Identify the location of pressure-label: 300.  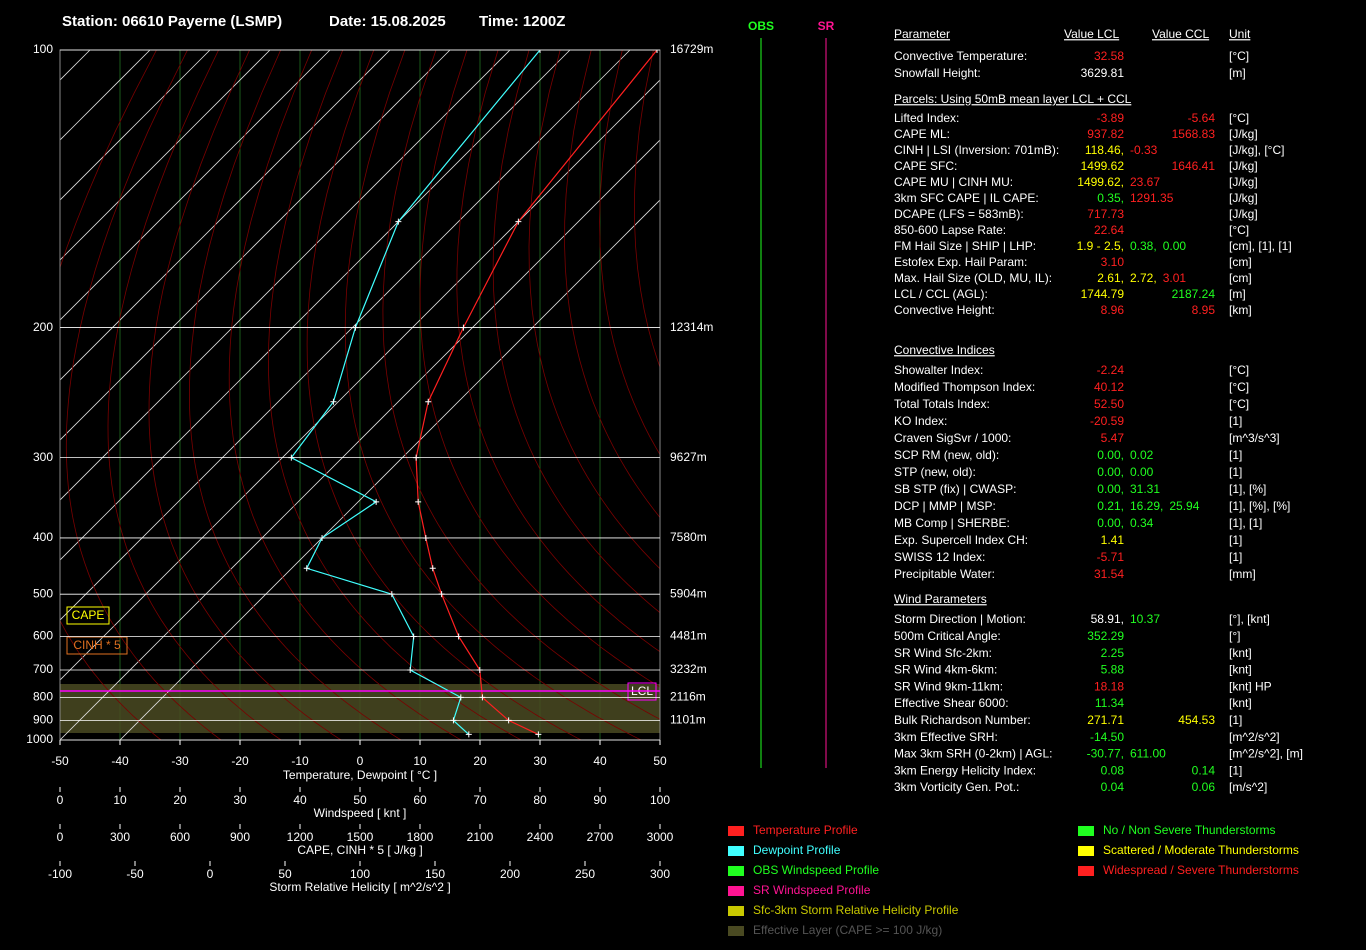
(43, 457).